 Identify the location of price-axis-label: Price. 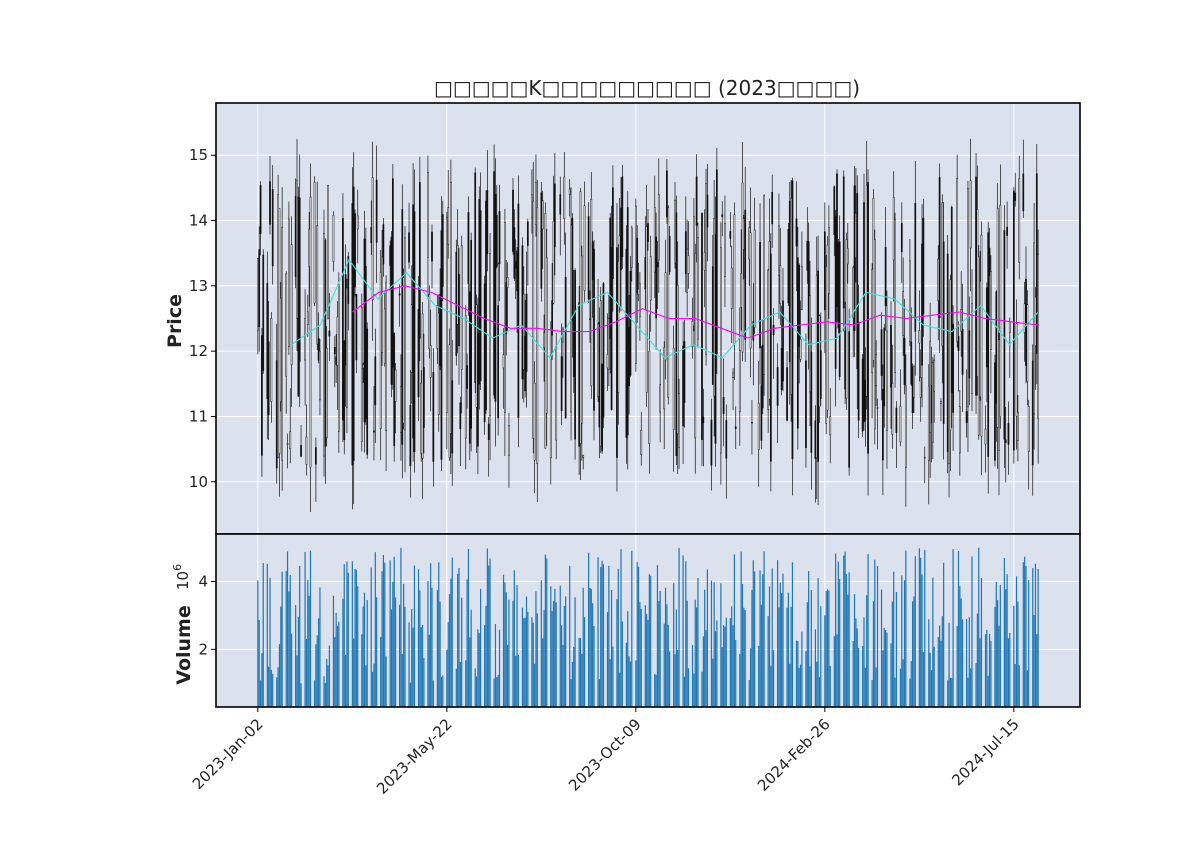
(175, 321).